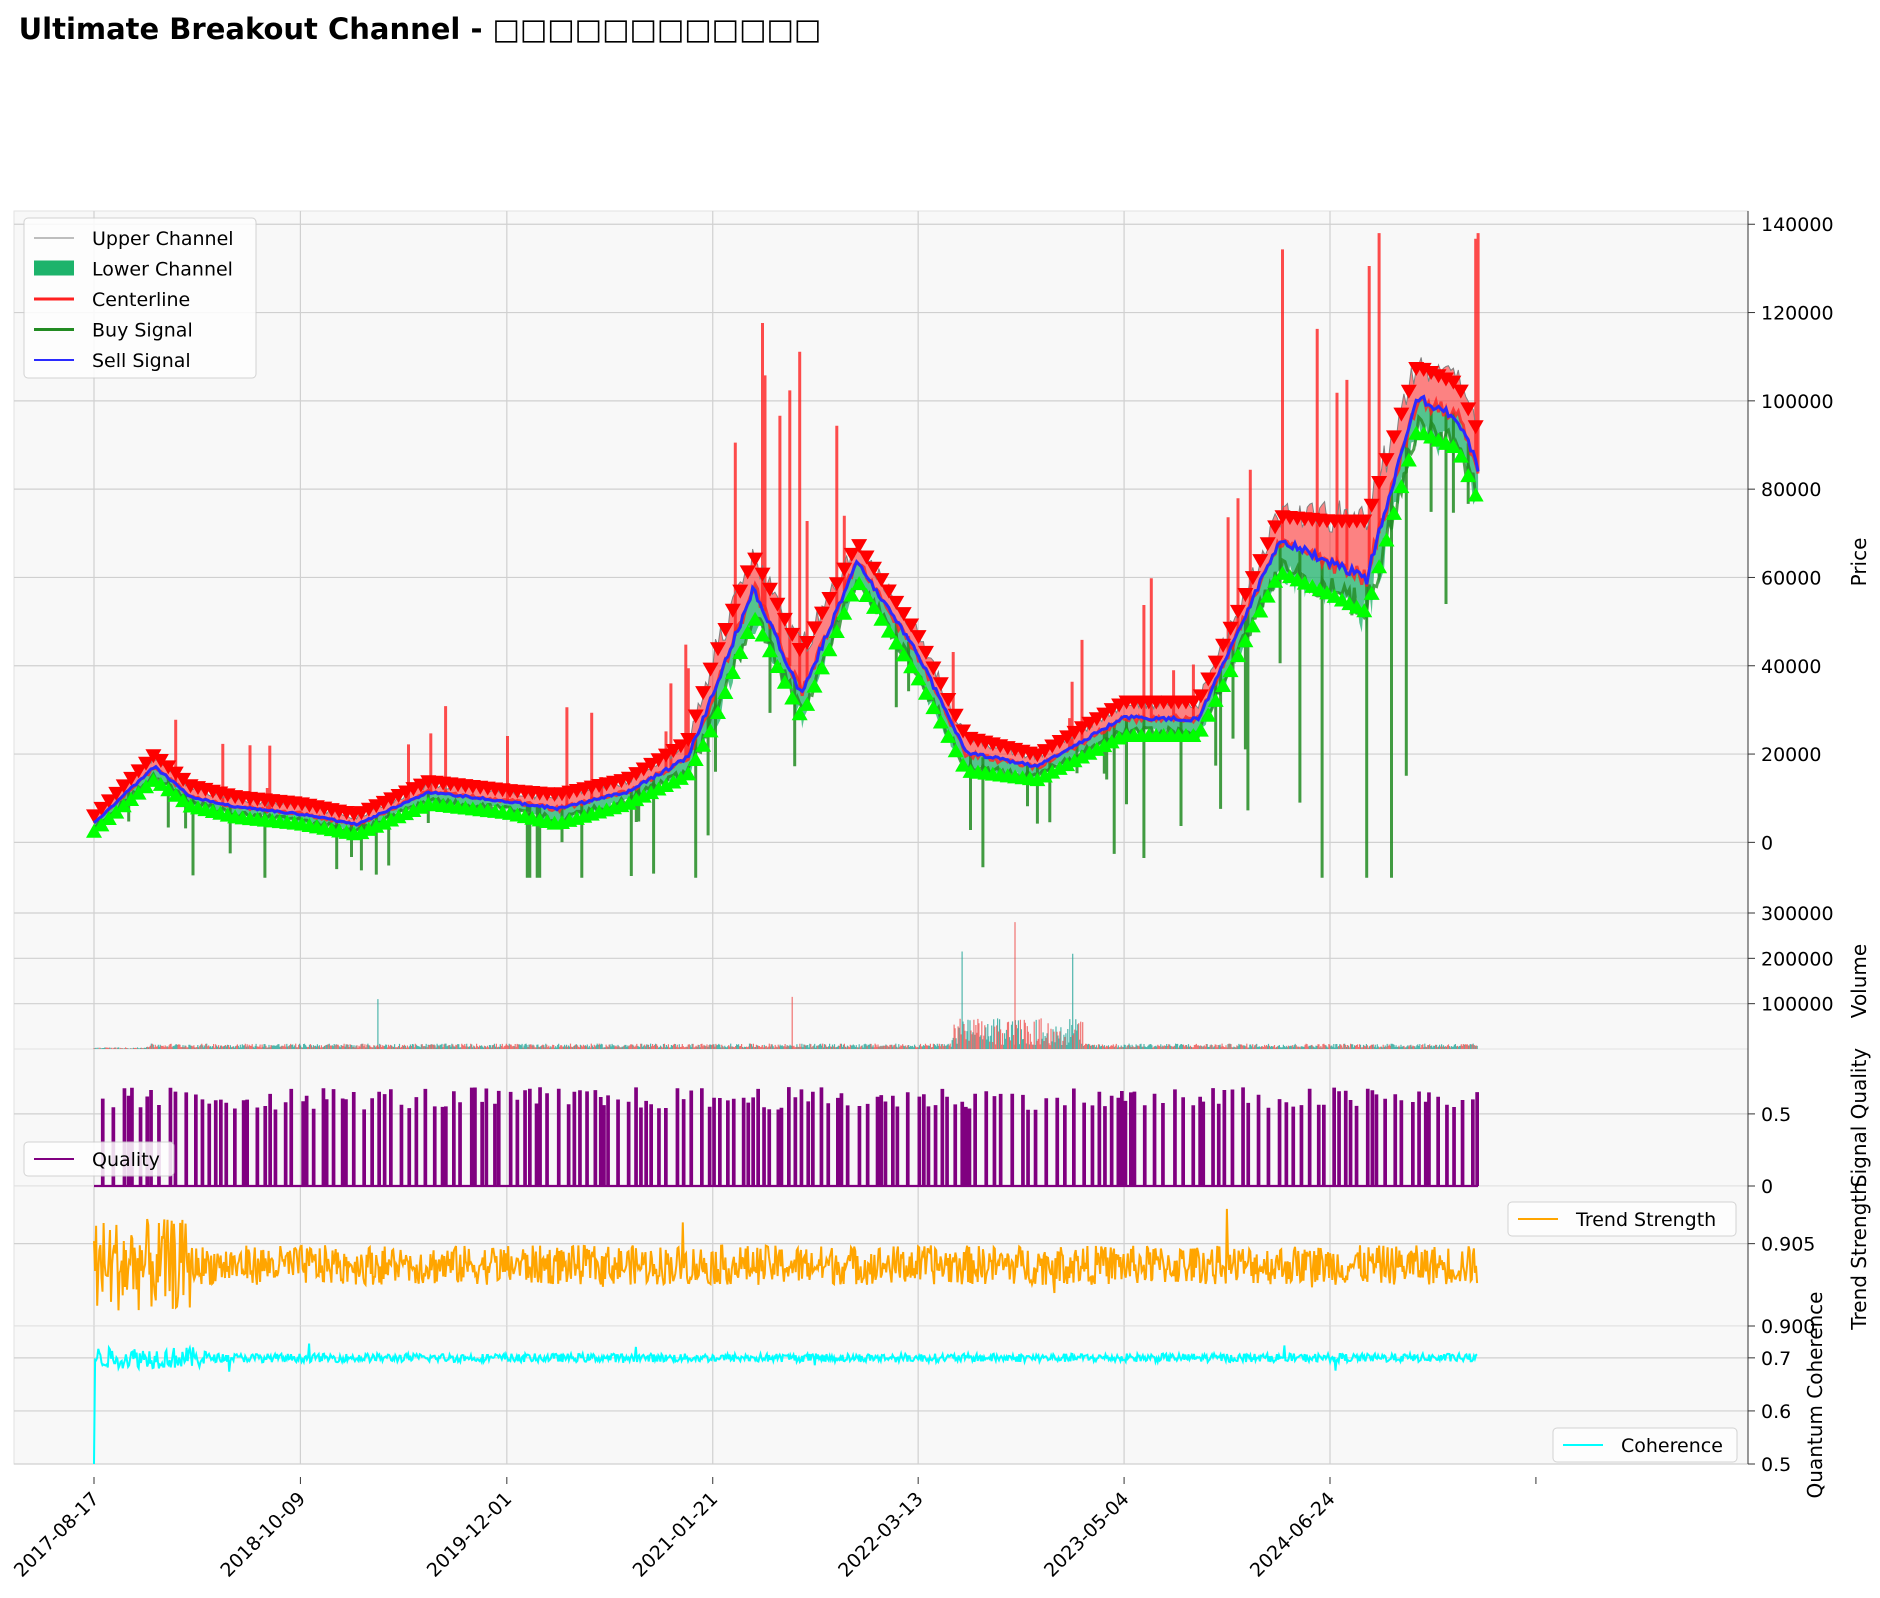 Image resolution: width=1880 pixels, height=1598 pixels. What do you see at coordinates (1797, 914) in the screenshot?
I see `volume-ytick-label-2: 300000` at bounding box center [1797, 914].